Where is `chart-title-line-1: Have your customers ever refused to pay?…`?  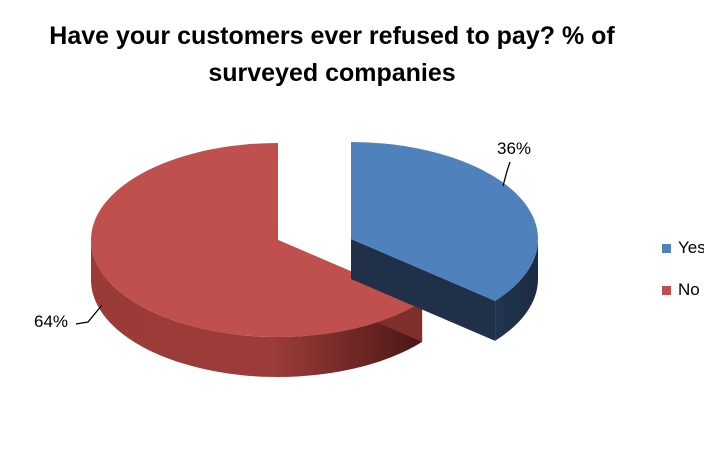 chart-title-line-1: Have your customers ever refused to pay?… is located at coordinates (332, 36).